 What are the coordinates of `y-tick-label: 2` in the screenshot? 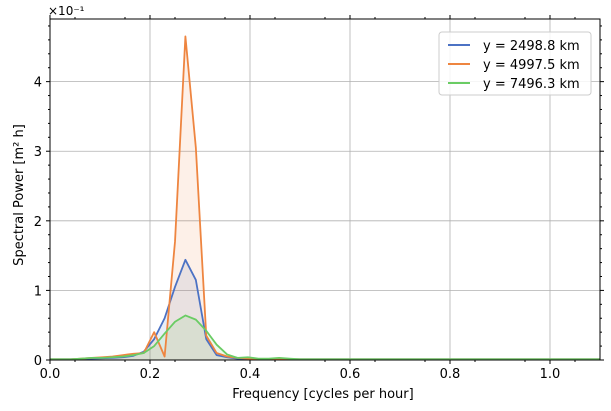 It's located at (38, 222).